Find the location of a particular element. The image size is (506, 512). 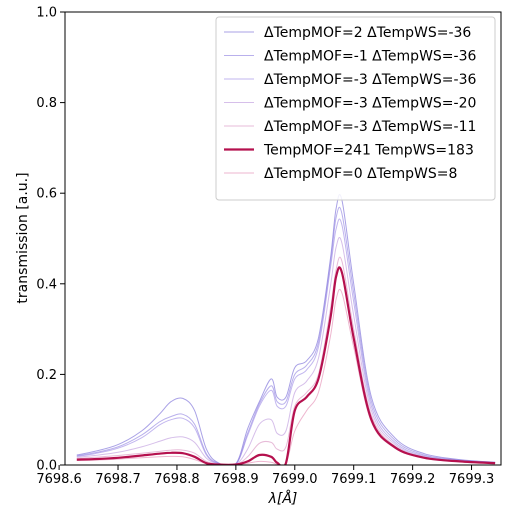

y-tick-label: 0.4 is located at coordinates (46, 284).